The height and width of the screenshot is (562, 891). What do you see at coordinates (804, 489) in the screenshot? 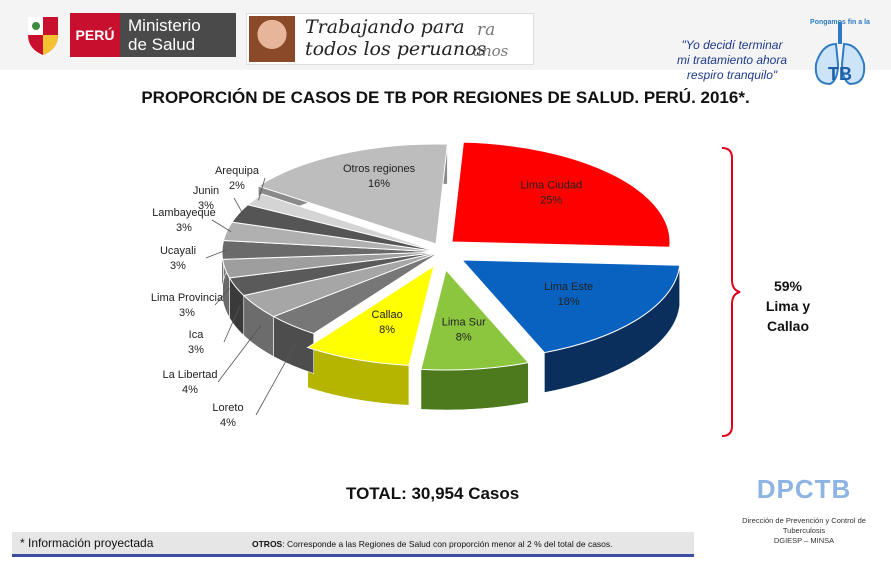
I see `dpctb-name: DPCTB` at bounding box center [804, 489].